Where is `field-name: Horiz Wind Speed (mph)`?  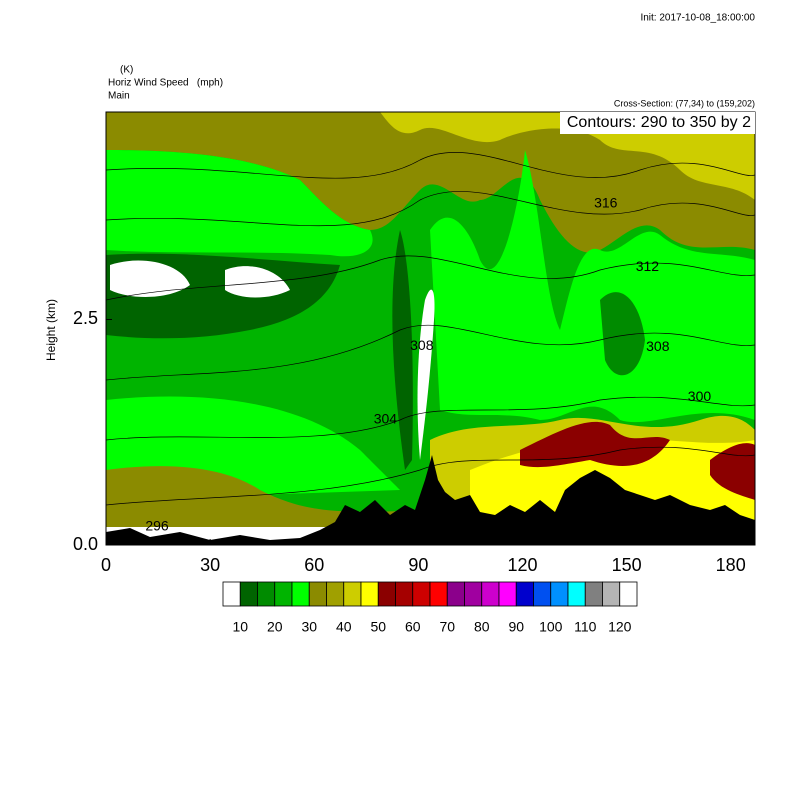
field-name: Horiz Wind Speed (mph) is located at coordinates (165, 83).